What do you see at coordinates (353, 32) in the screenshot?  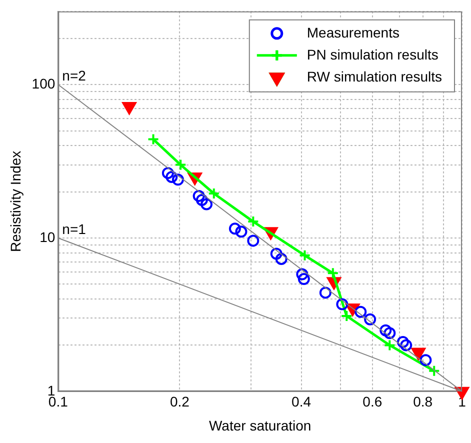 I see `legend-label: Measurements` at bounding box center [353, 32].